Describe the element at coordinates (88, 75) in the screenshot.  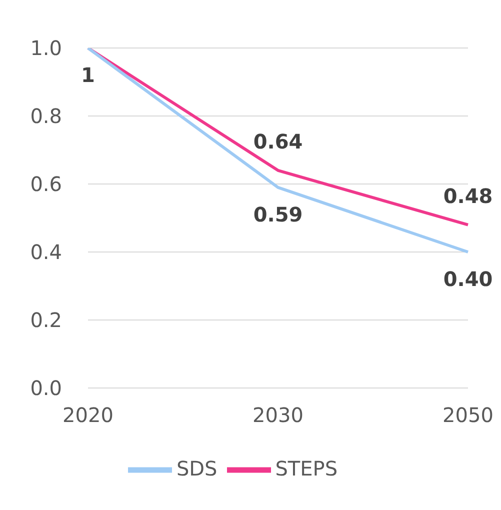
I see `data-label: 1` at that location.